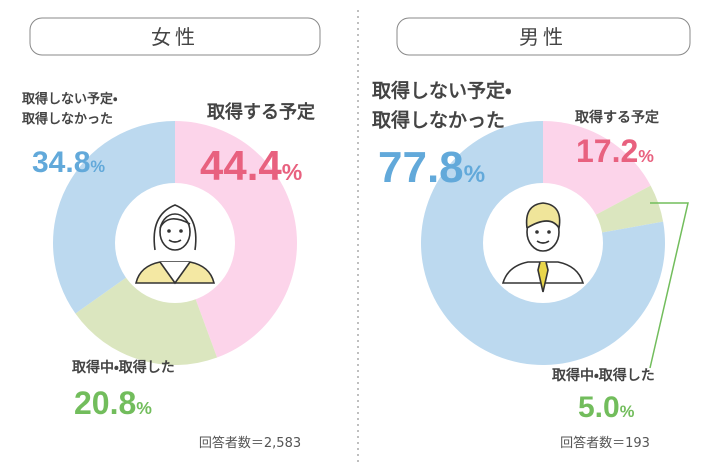 The width and height of the screenshot is (720, 470). What do you see at coordinates (175, 244) in the screenshot?
I see `woman-icon` at bounding box center [175, 244].